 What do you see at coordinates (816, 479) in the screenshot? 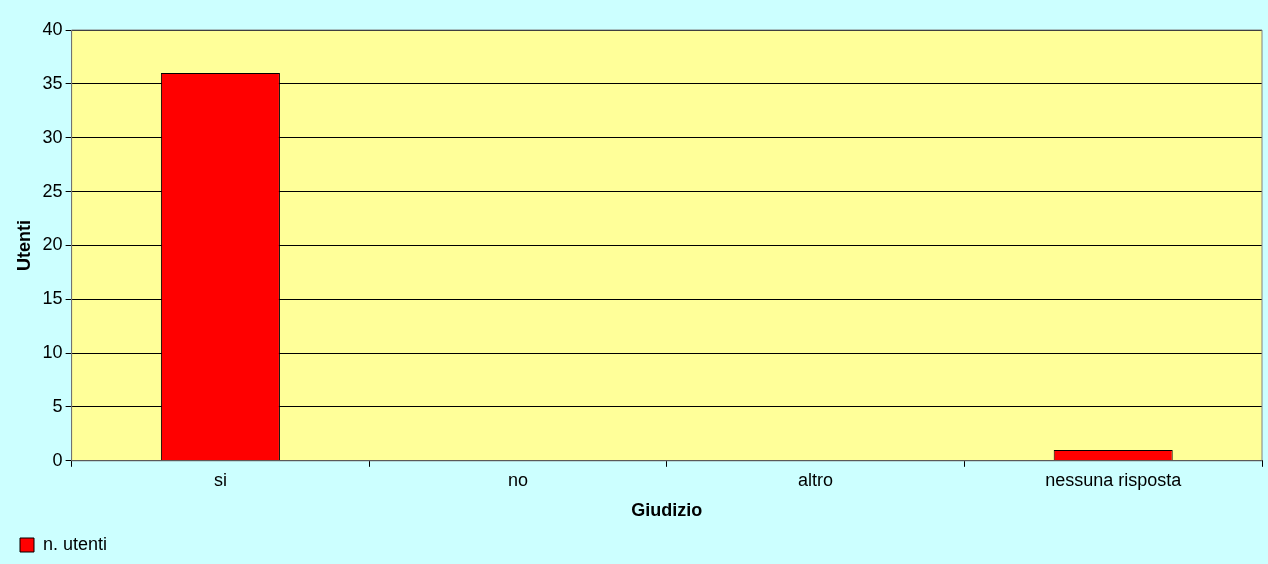
I see `x-tick-label: altro` at bounding box center [816, 479].